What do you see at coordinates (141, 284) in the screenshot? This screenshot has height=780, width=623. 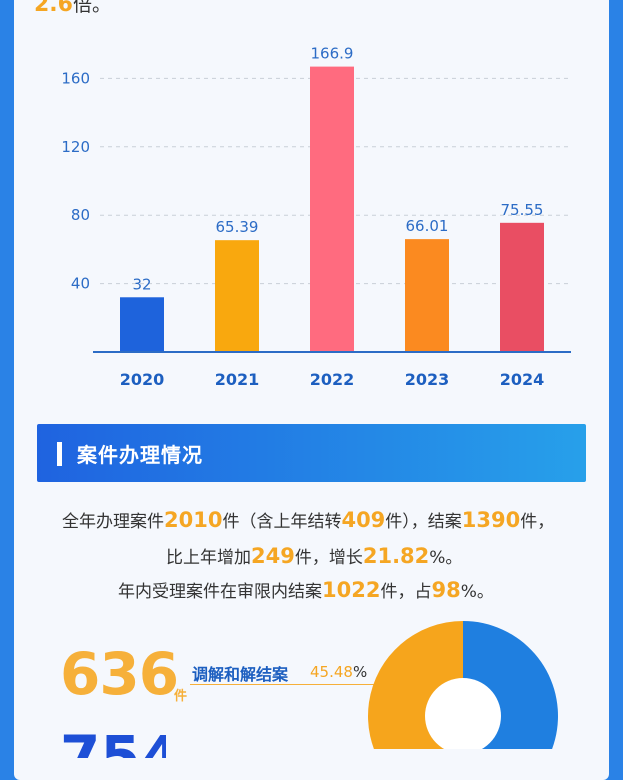 I see `value-label-2020: 32` at bounding box center [141, 284].